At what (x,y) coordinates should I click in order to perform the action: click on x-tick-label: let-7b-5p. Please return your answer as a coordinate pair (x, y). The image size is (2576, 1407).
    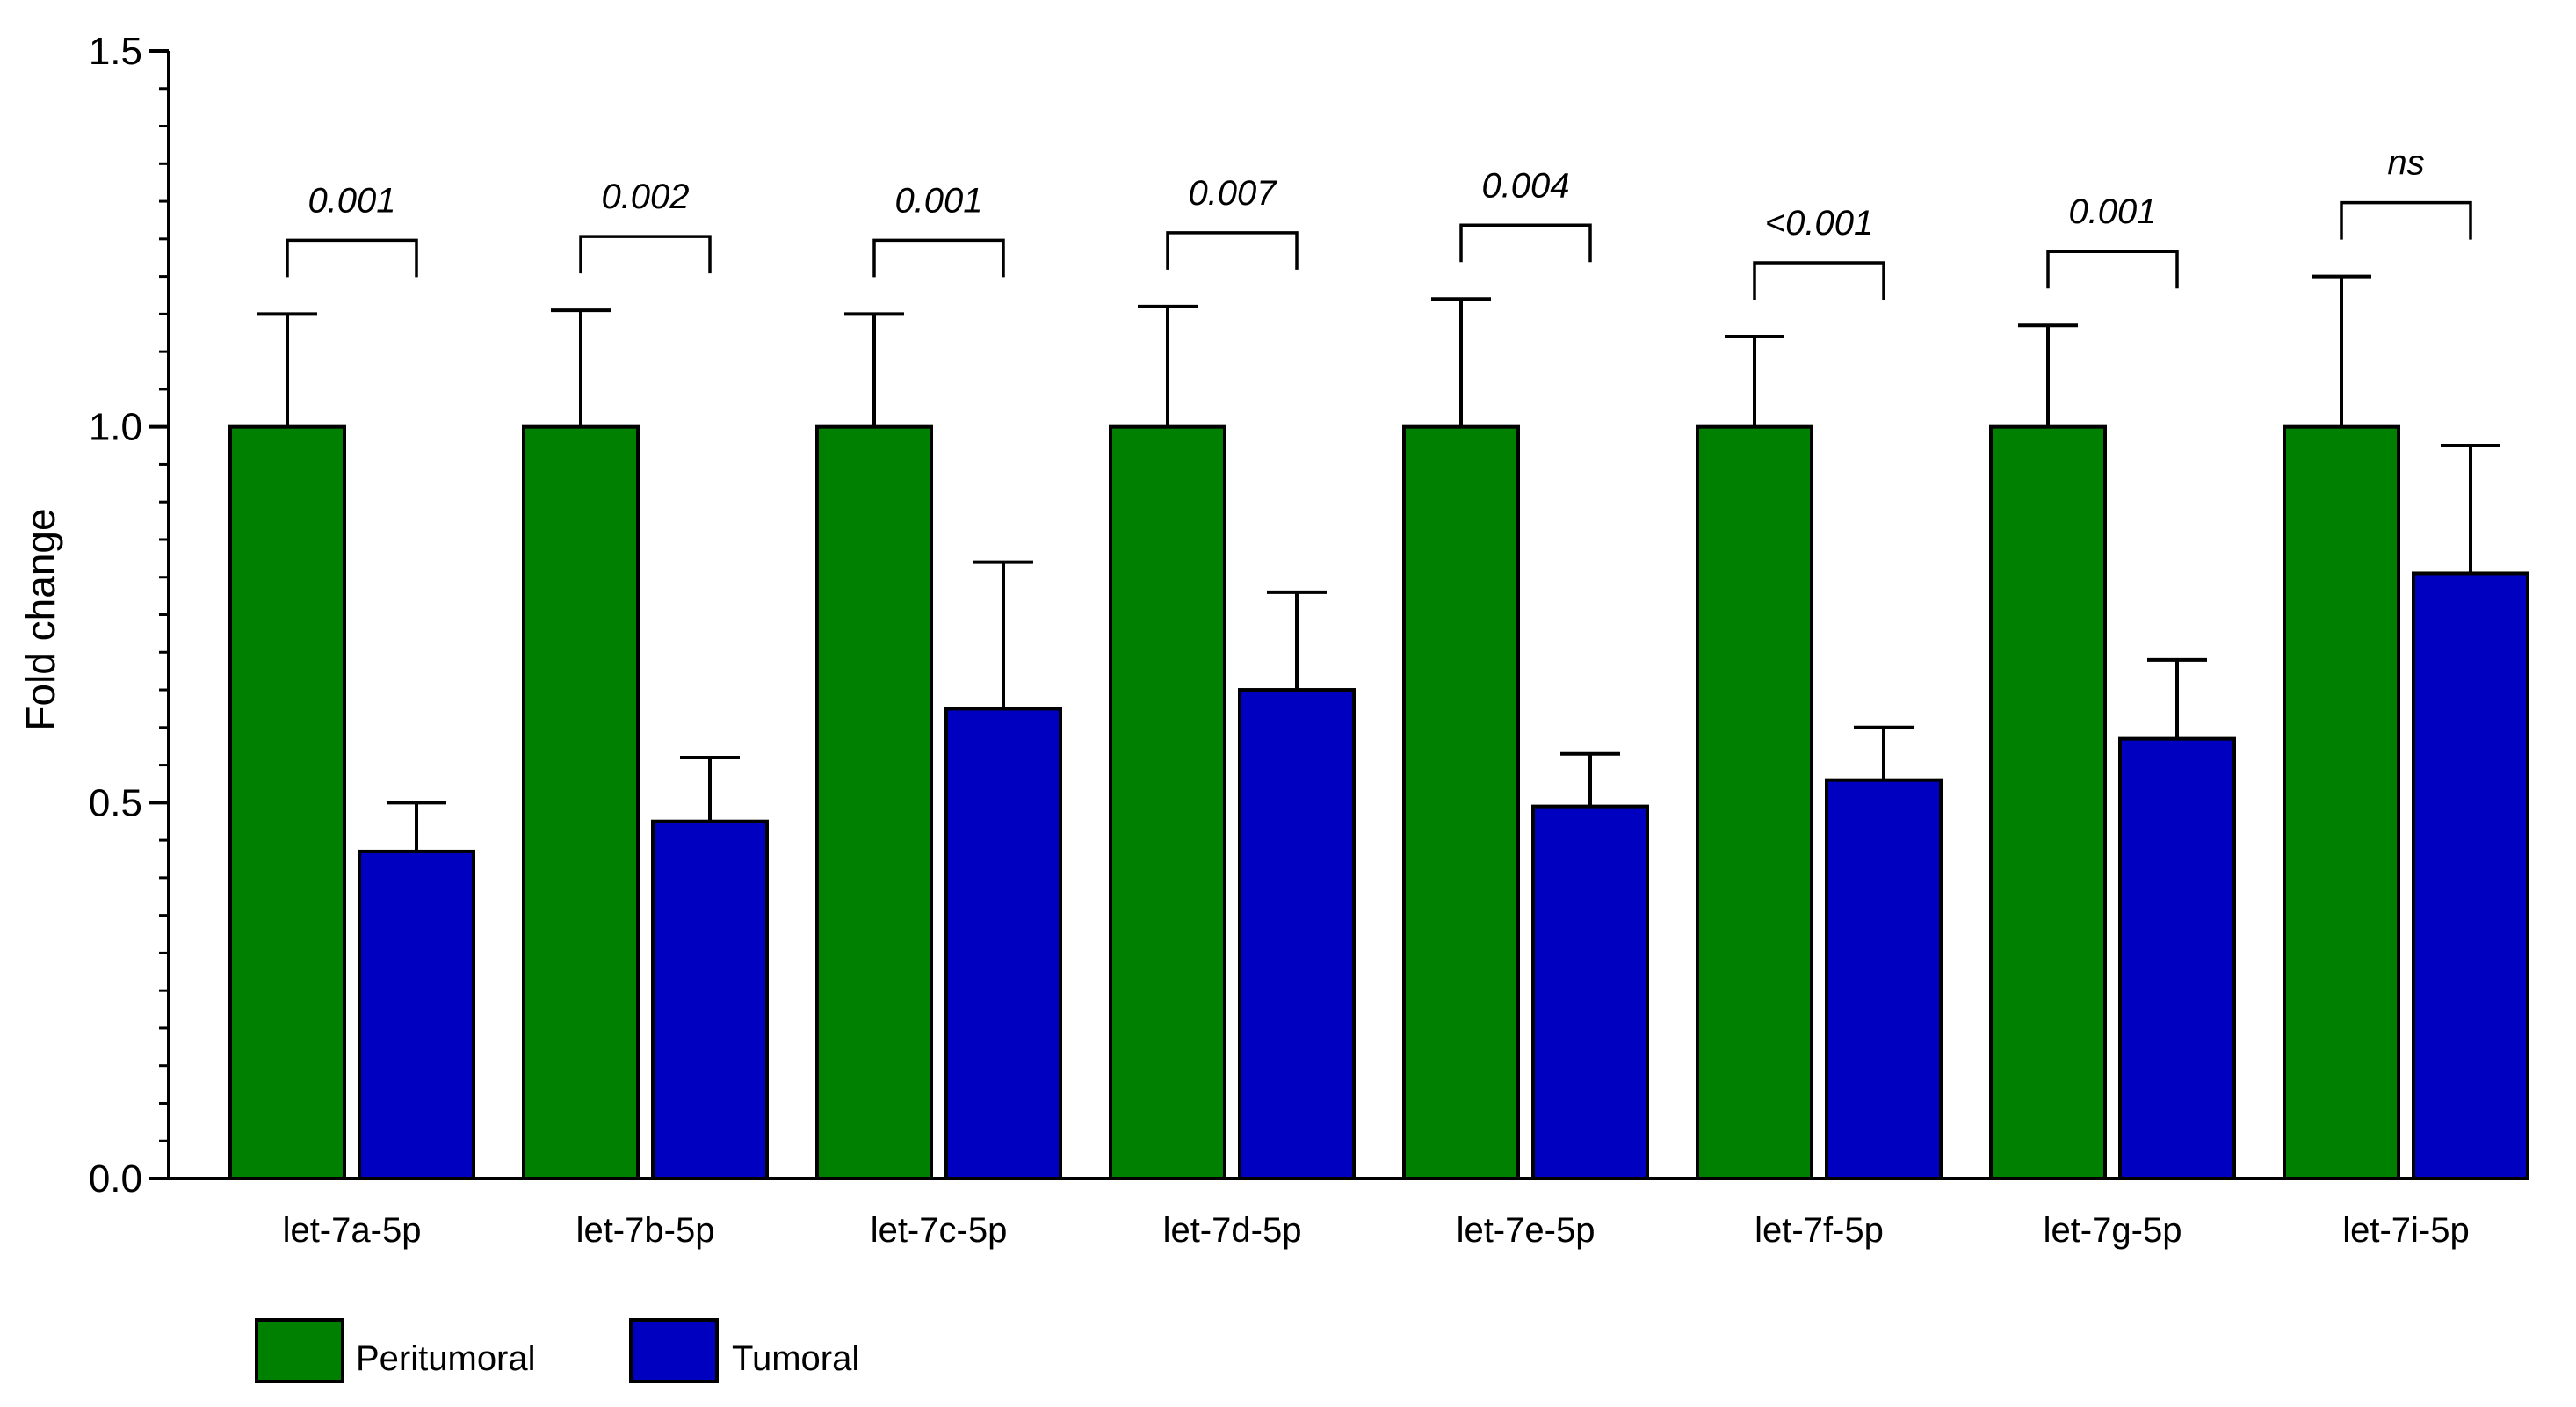
    Looking at the image, I should click on (645, 1231).